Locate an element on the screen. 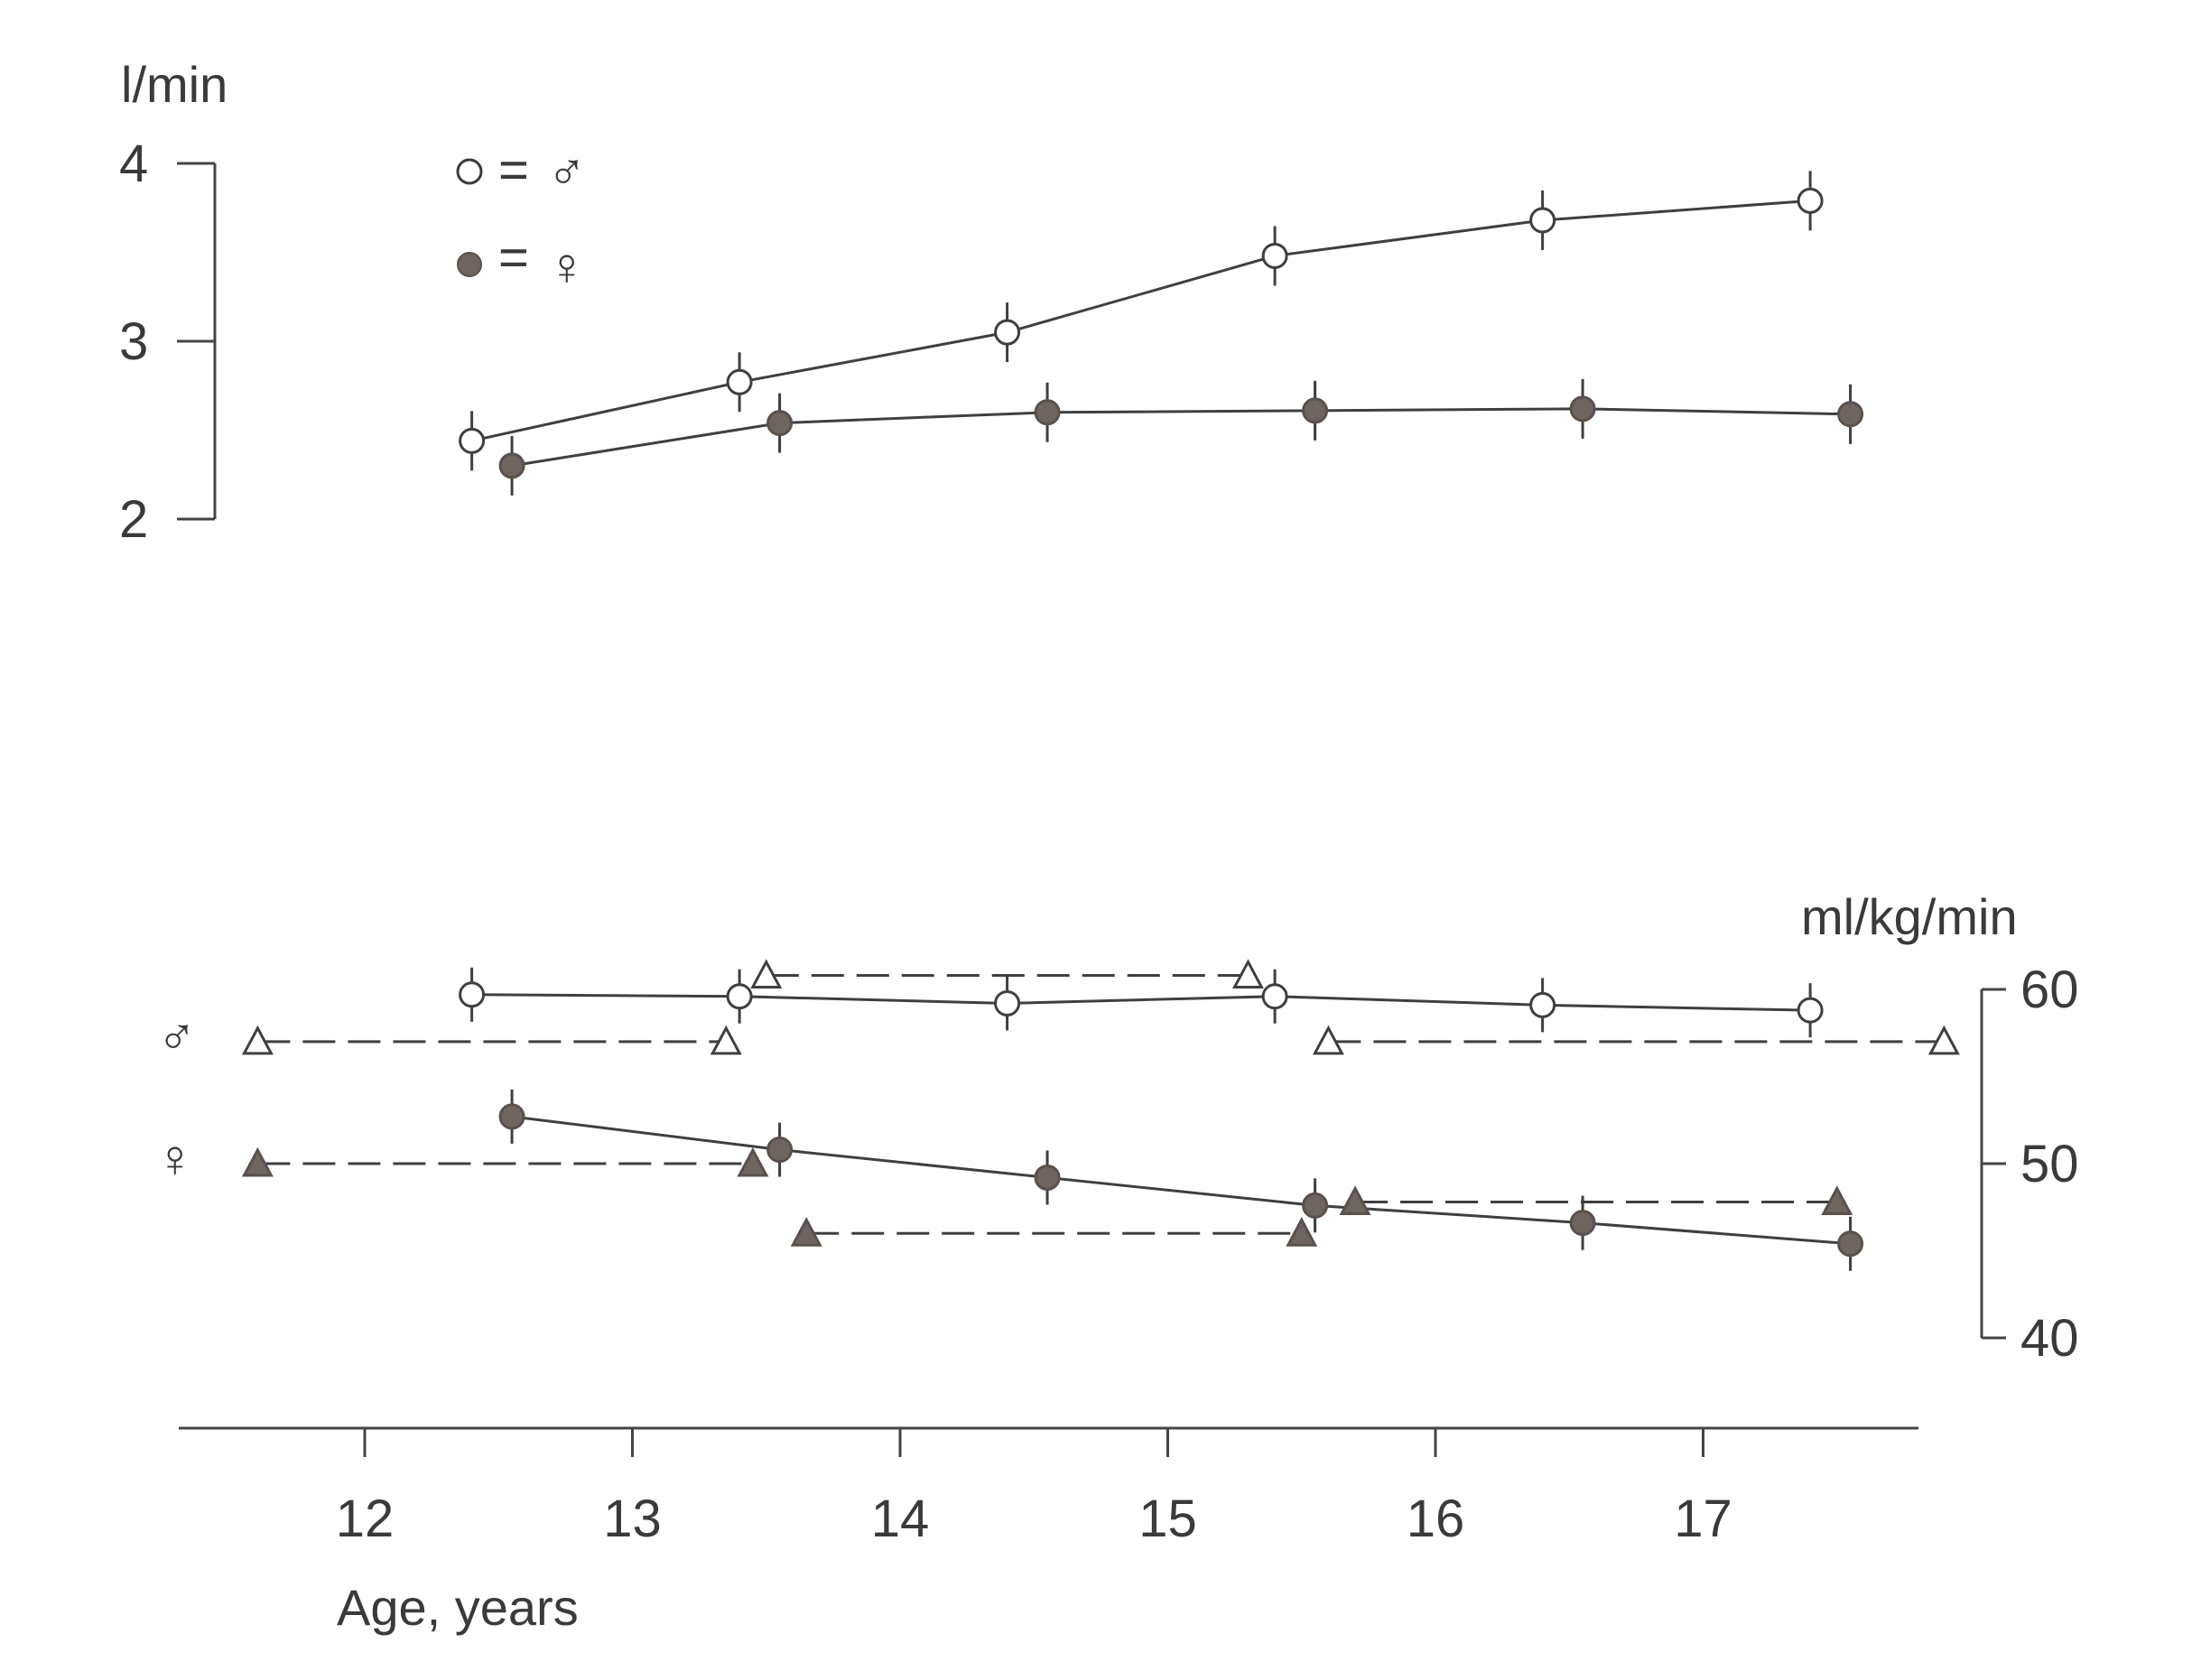  x-tick-label: 12 is located at coordinates (365, 1519).